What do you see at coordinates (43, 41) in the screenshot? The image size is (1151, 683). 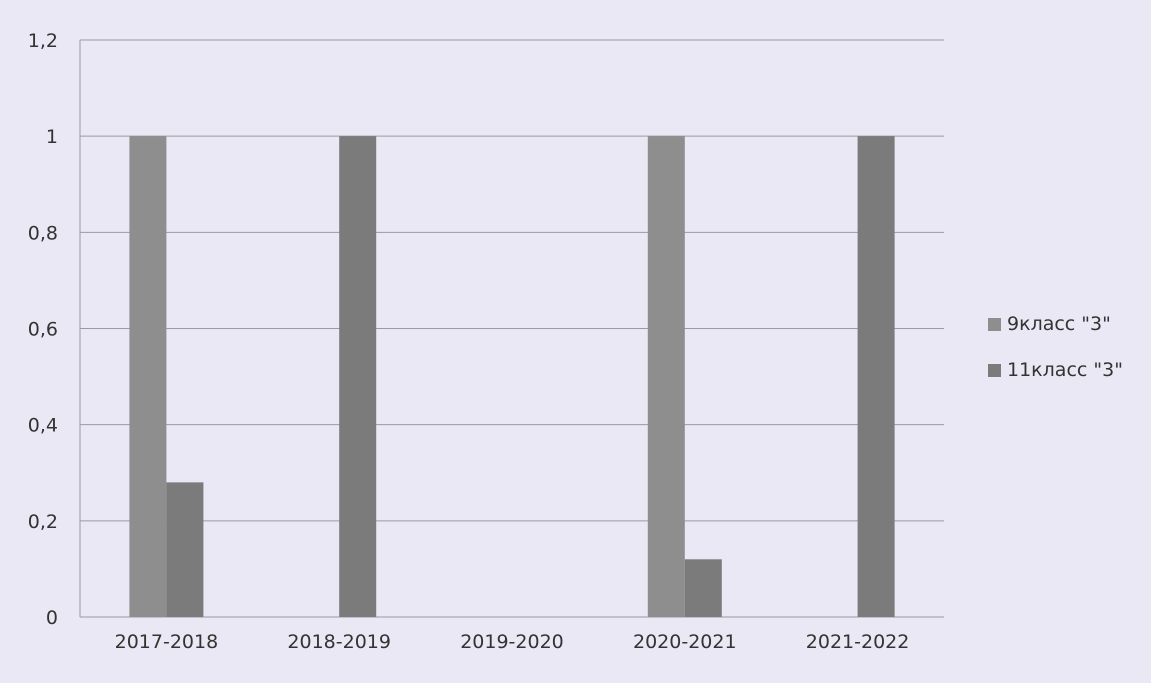 I see `y-tick-label: 1,2` at bounding box center [43, 41].